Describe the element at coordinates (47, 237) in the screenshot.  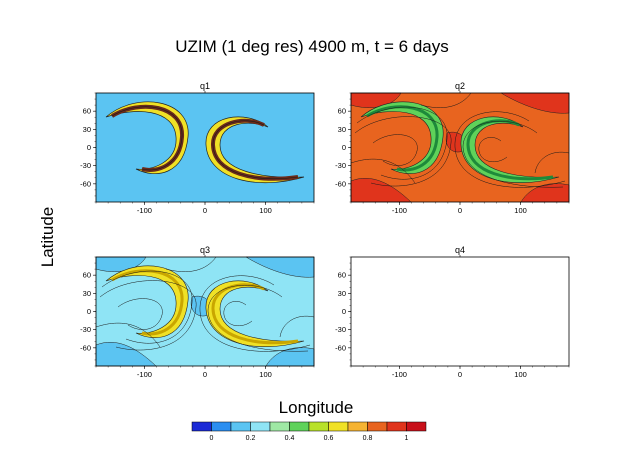
I see `y-axis-title: Latitude` at that location.